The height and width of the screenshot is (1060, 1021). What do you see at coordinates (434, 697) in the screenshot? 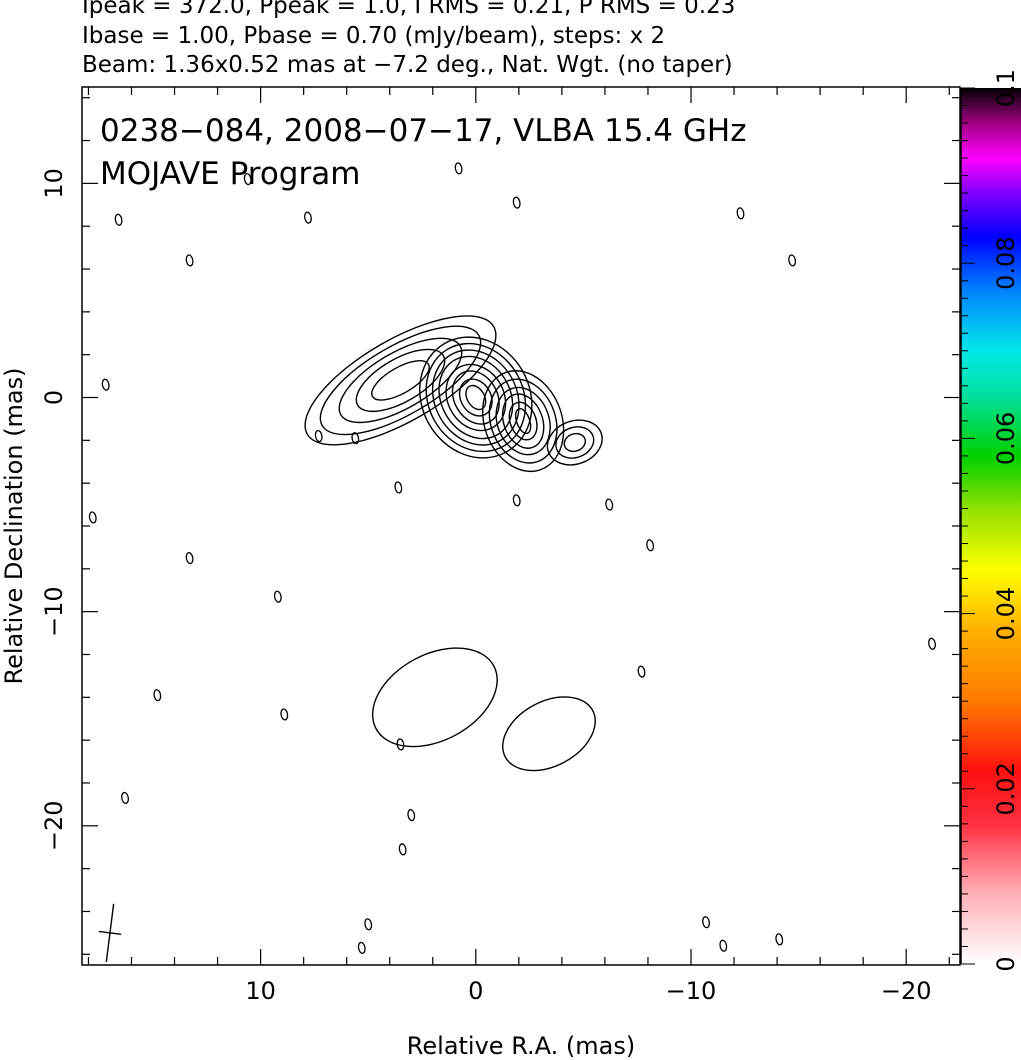
I see `lobe-east-contour` at bounding box center [434, 697].